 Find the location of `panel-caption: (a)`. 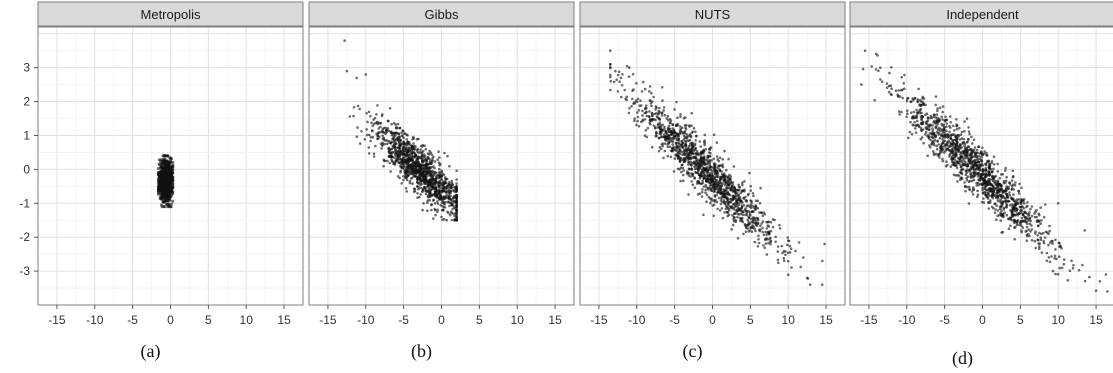

panel-caption: (a) is located at coordinates (151, 351).